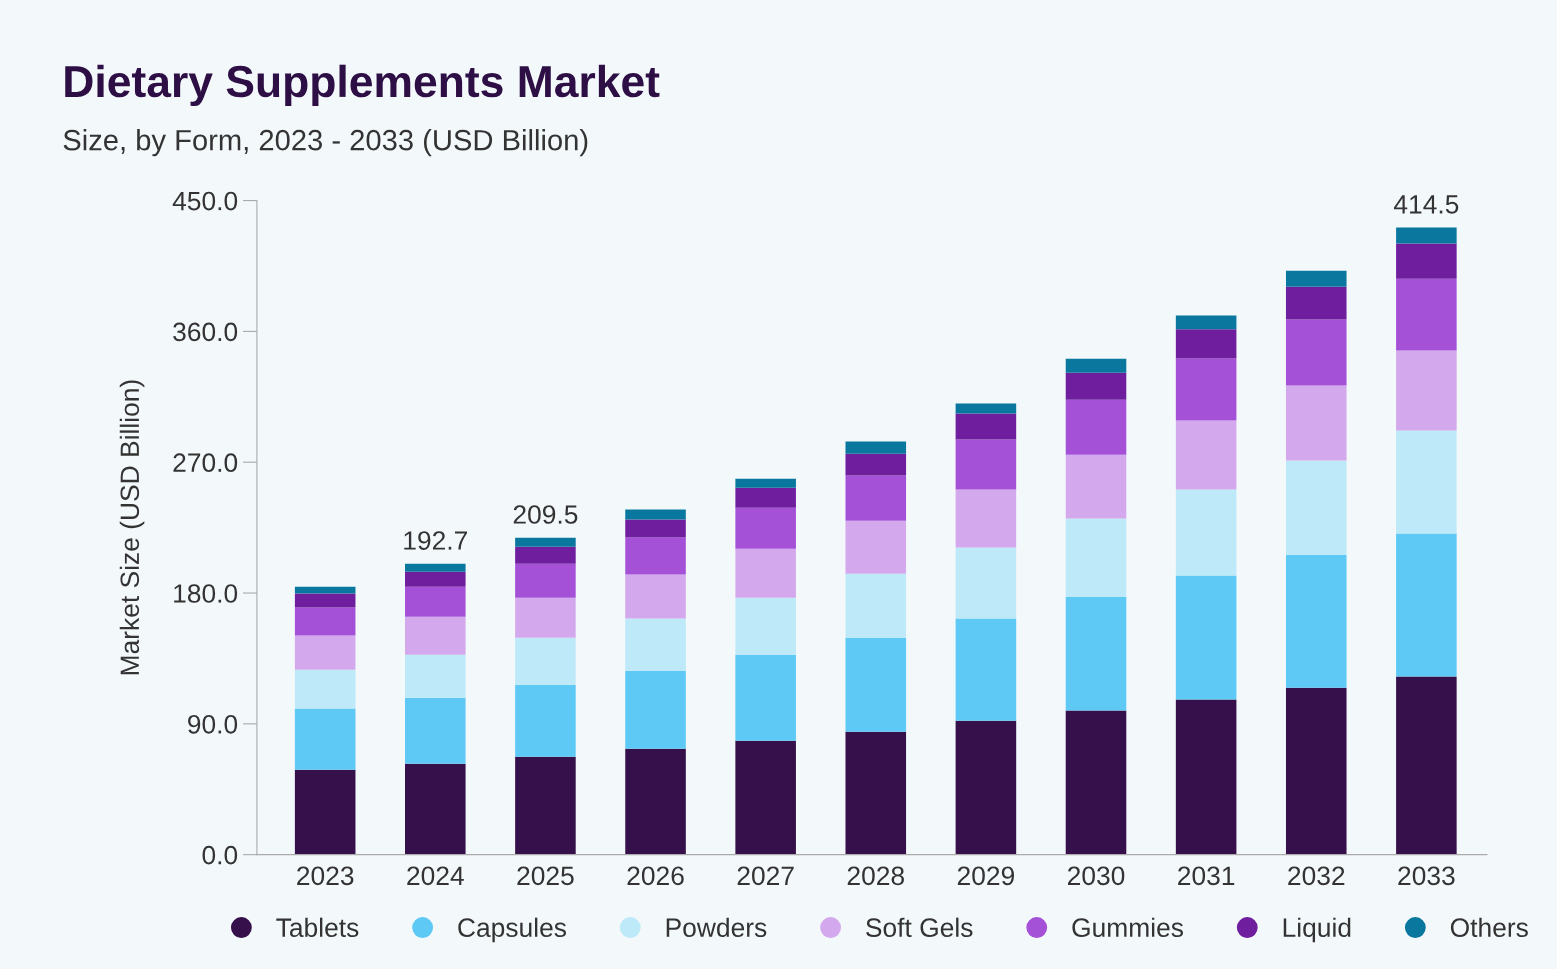 This screenshot has height=969, width=1557. I want to click on annotation: 192.7, so click(435, 540).